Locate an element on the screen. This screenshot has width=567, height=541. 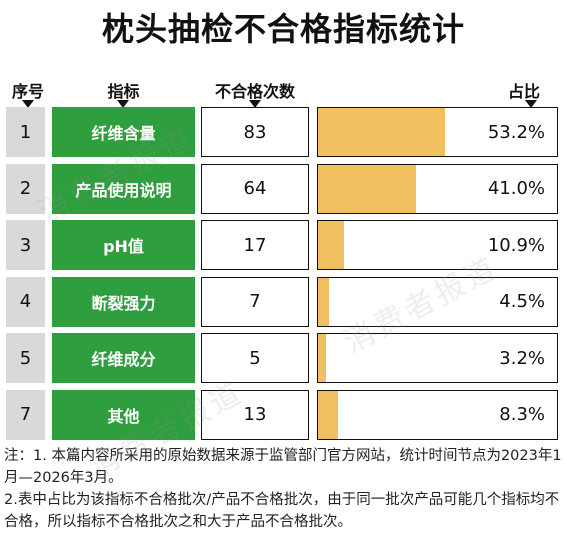
row-seq: 2 is located at coordinates (25, 188).